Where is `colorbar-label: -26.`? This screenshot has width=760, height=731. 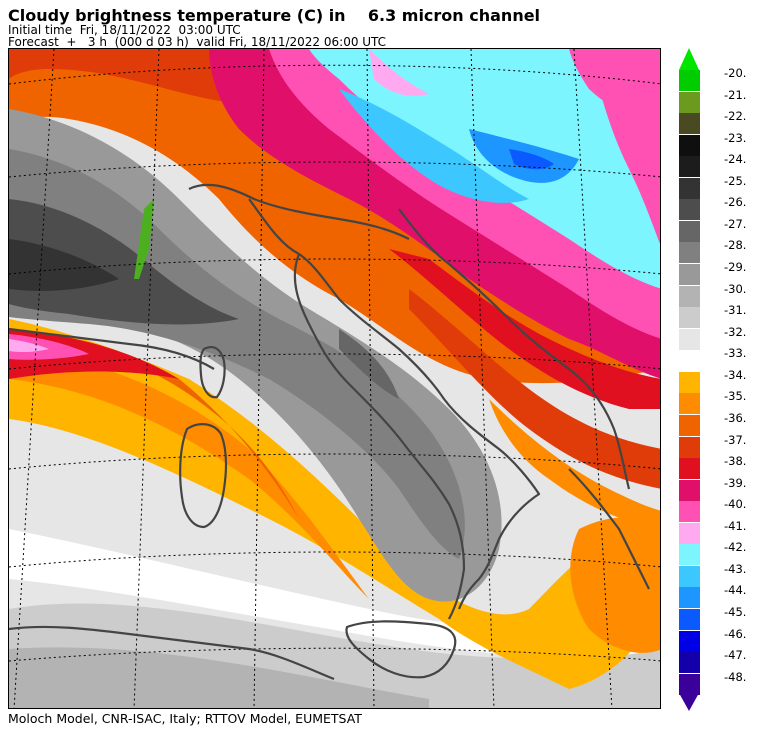 colorbar-label: -26. is located at coordinates (735, 202).